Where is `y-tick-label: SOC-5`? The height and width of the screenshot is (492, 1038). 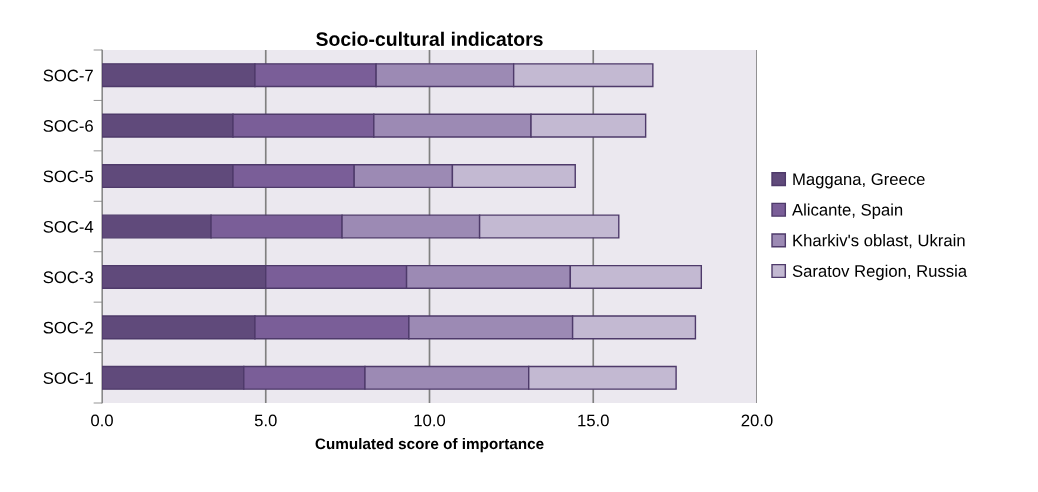
y-tick-label: SOC-5 is located at coordinates (68, 176).